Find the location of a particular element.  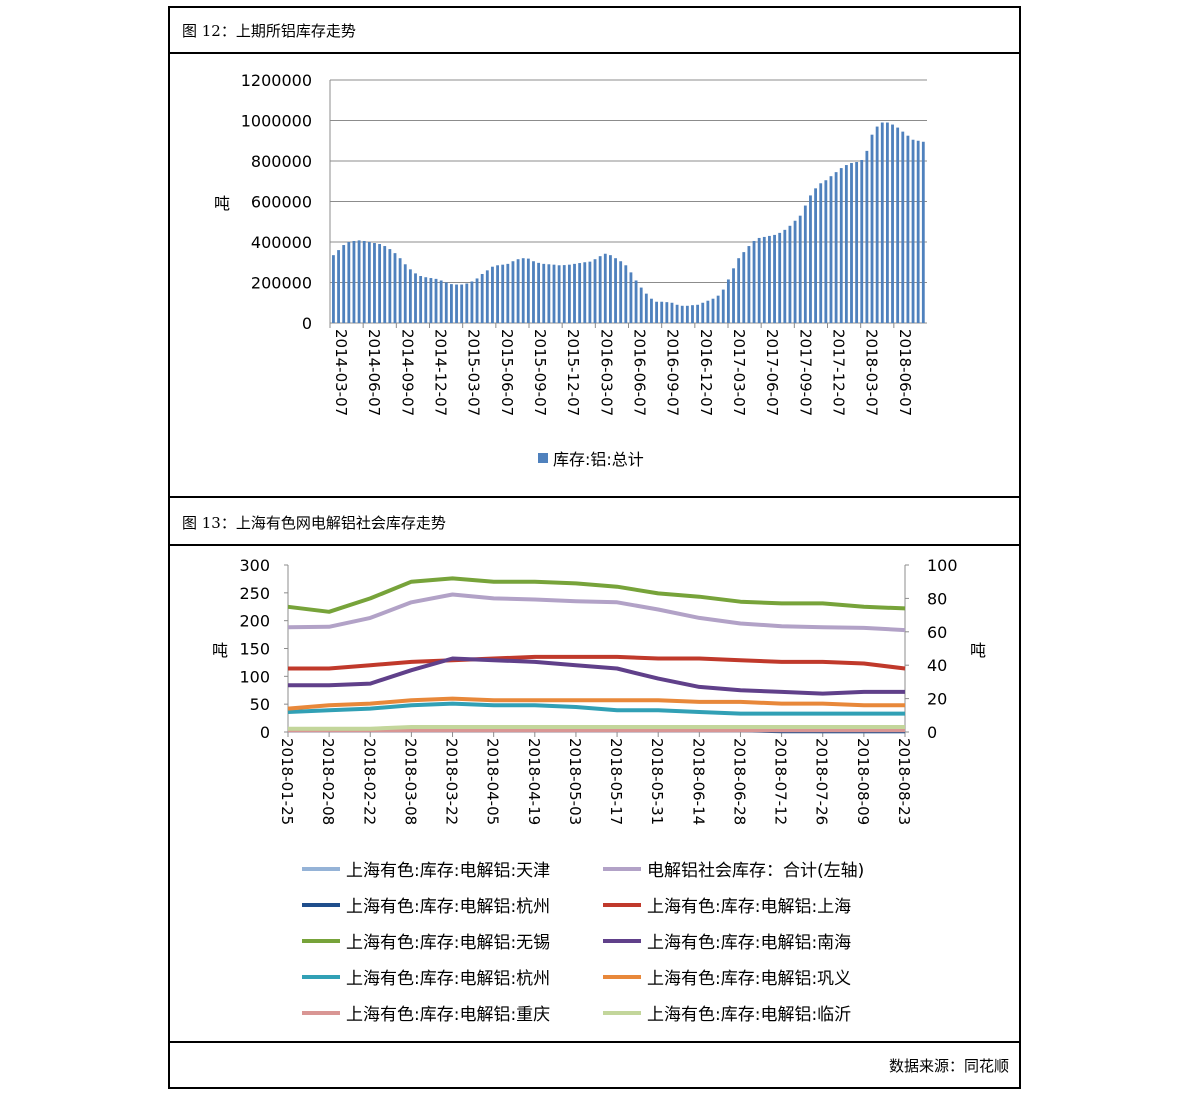

chart1-x-tick-label: 2017-03-07 is located at coordinates (739, 372).